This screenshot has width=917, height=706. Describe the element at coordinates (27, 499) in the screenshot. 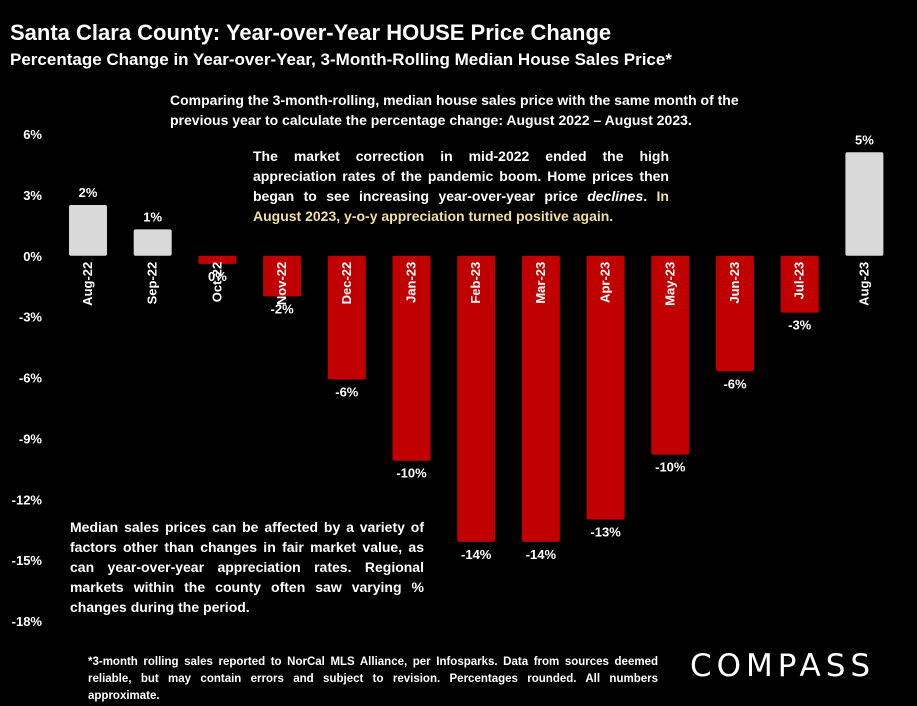

I see `y-tick-label: -12%` at that location.